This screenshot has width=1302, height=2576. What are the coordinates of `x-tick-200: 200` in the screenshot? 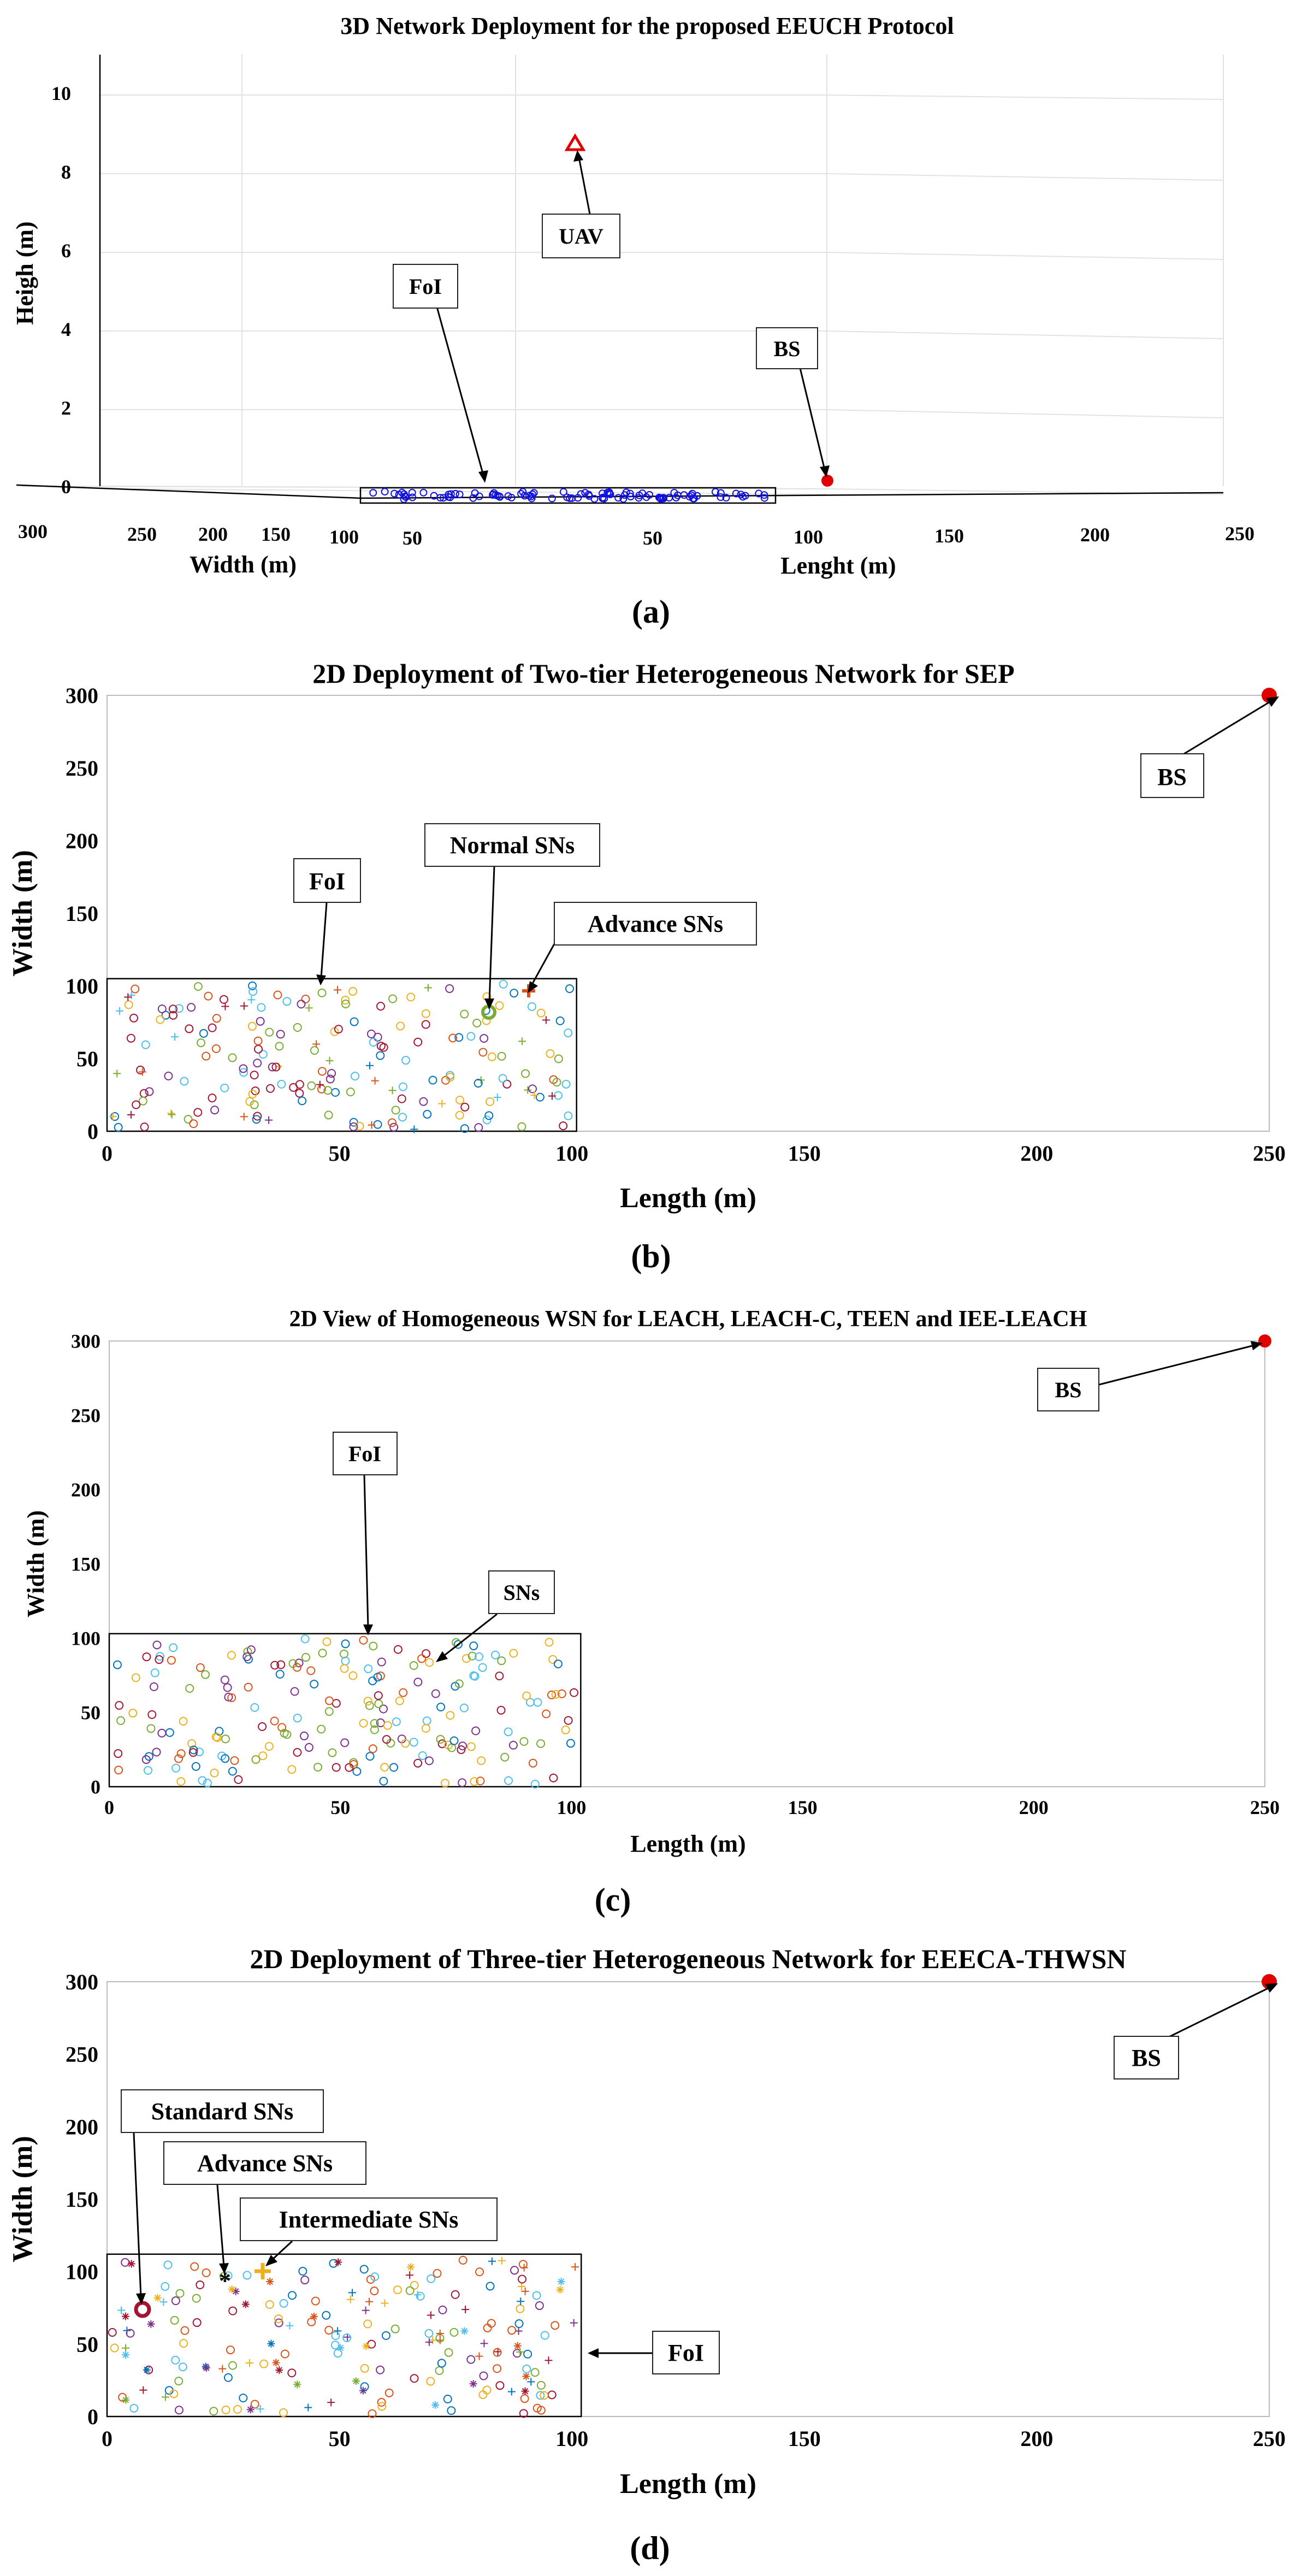 It's located at (1036, 1153).